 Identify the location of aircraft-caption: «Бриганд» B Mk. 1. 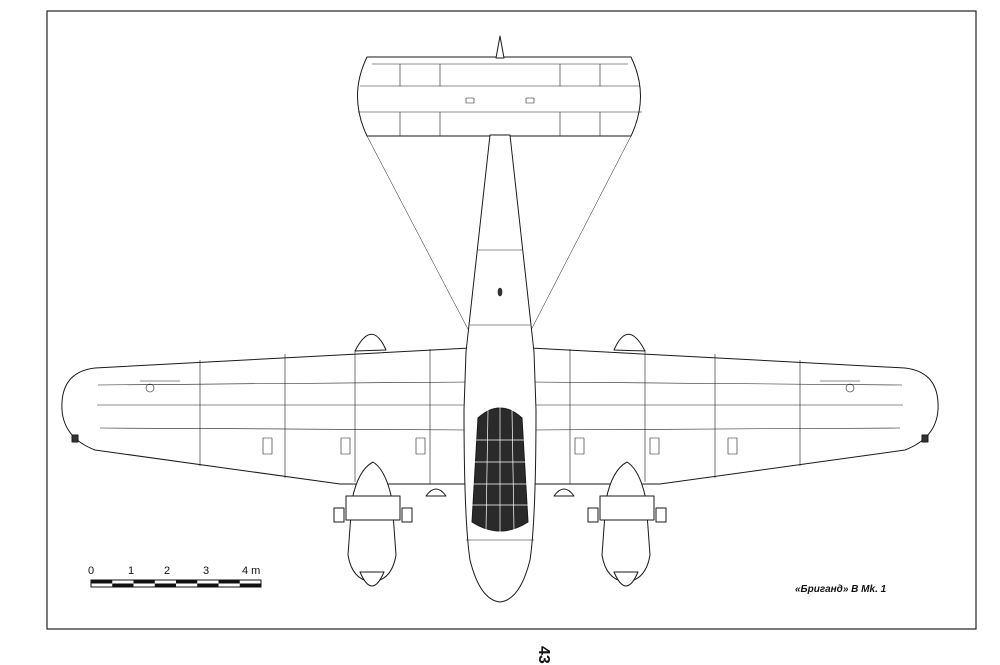
(841, 589).